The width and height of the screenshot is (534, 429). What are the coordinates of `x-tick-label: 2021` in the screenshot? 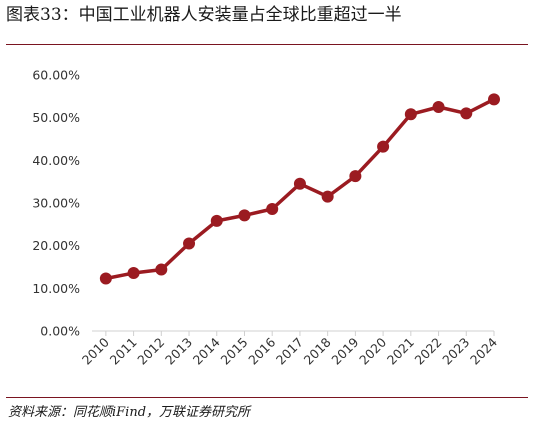 It's located at (400, 351).